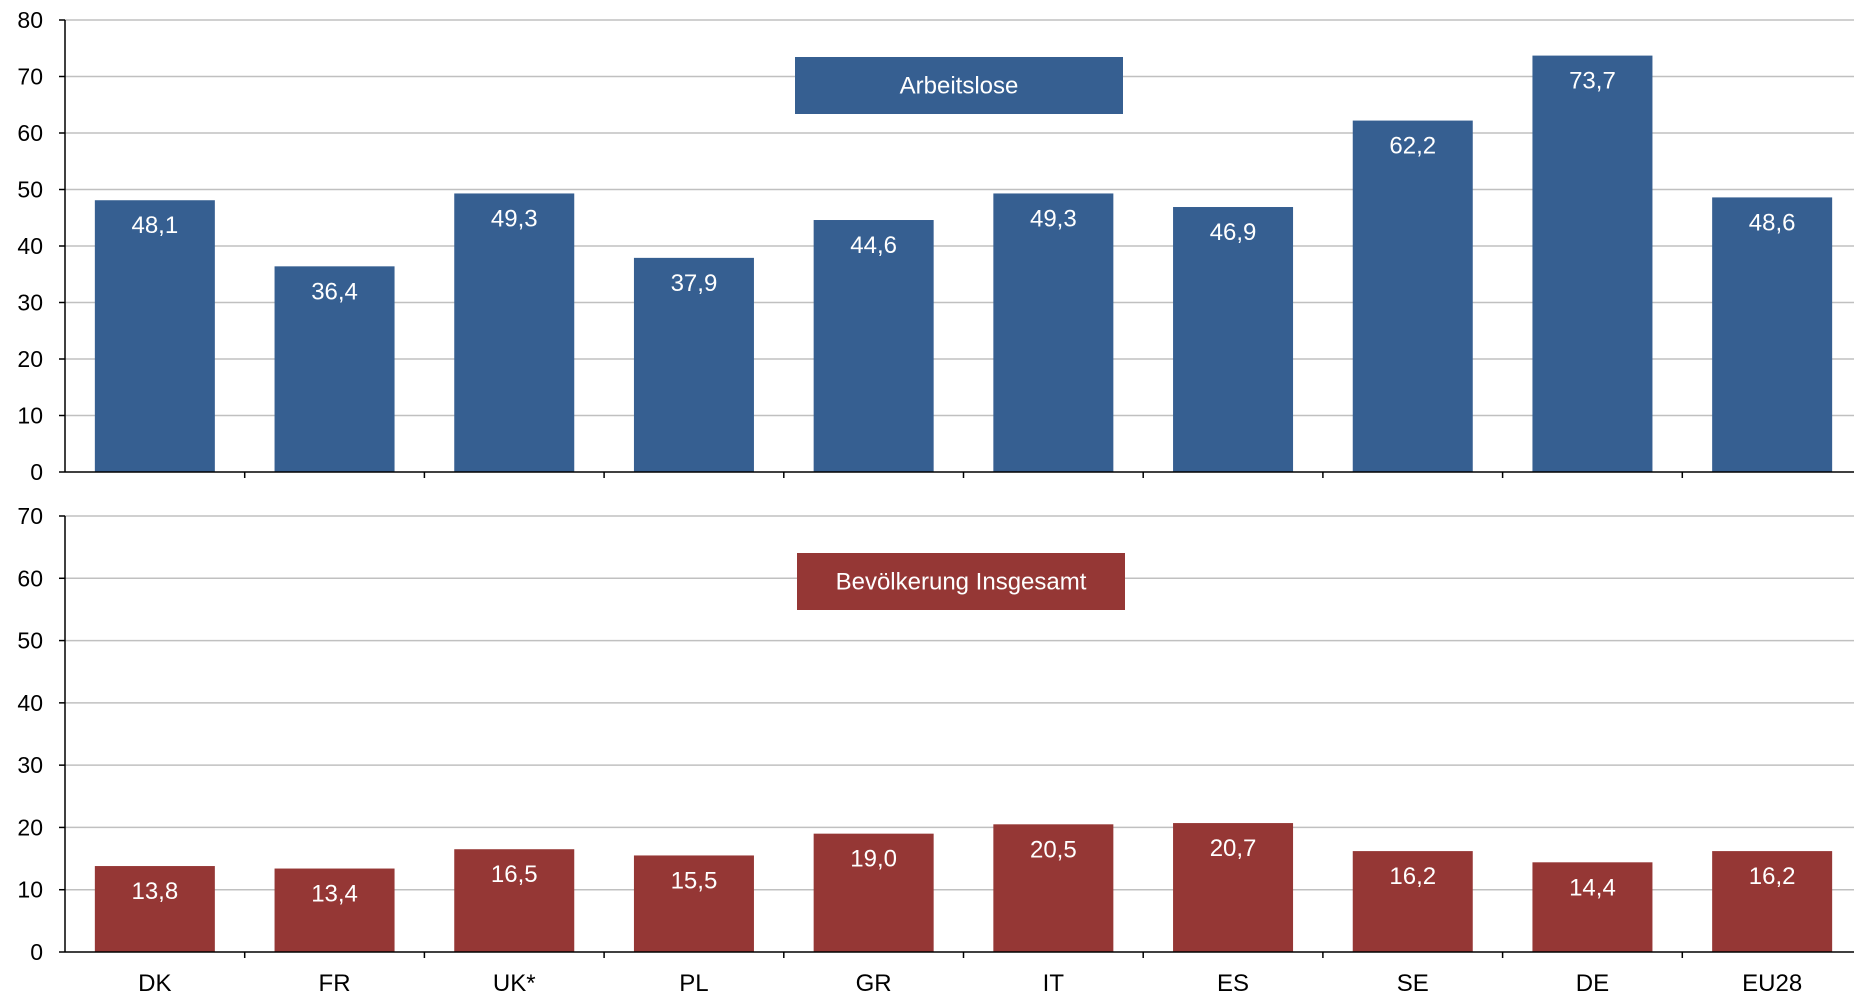  What do you see at coordinates (514, 982) in the screenshot?
I see `x-tick-label: UK*` at bounding box center [514, 982].